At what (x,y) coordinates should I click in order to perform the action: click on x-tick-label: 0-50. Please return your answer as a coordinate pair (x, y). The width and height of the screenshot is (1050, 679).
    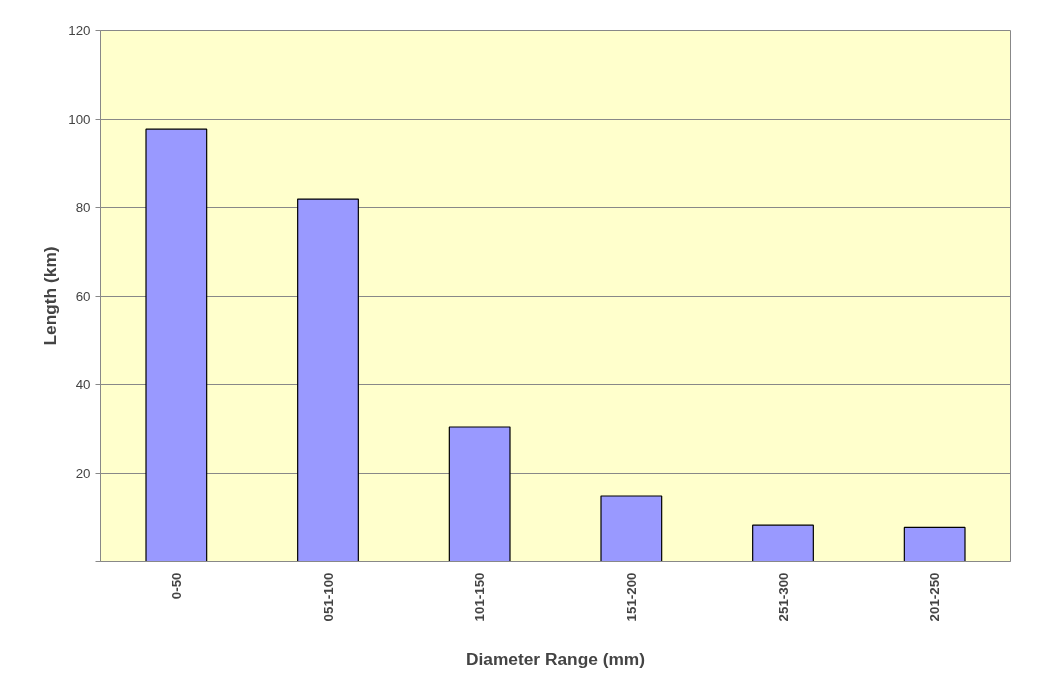
    Looking at the image, I should click on (176, 586).